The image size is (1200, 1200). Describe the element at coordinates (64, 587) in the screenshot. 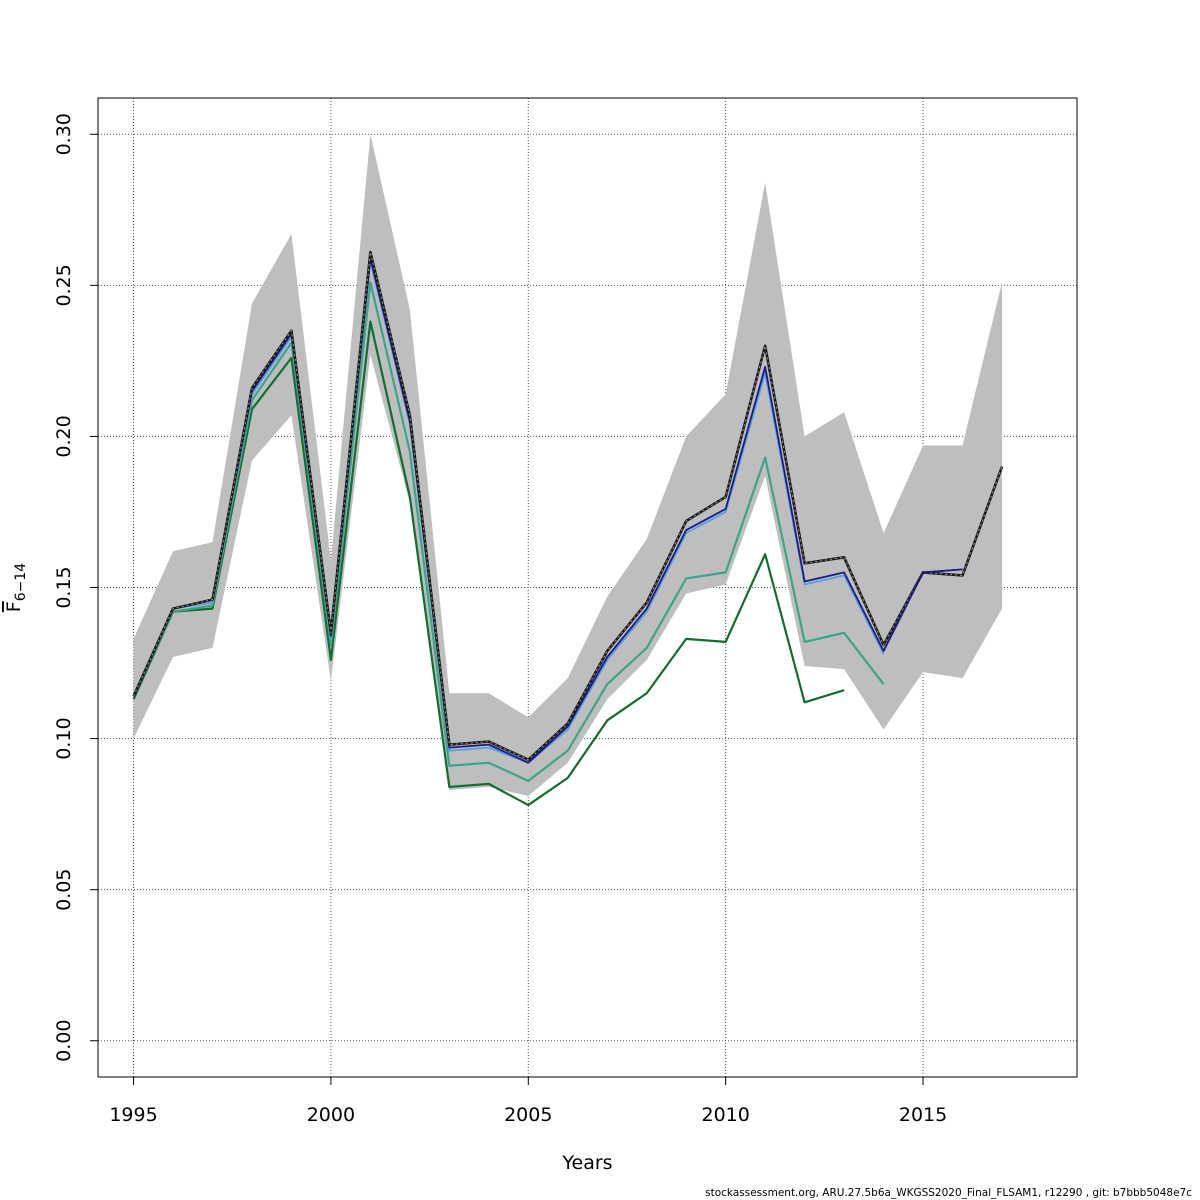

I see `y-tick-label: 0.15` at that location.